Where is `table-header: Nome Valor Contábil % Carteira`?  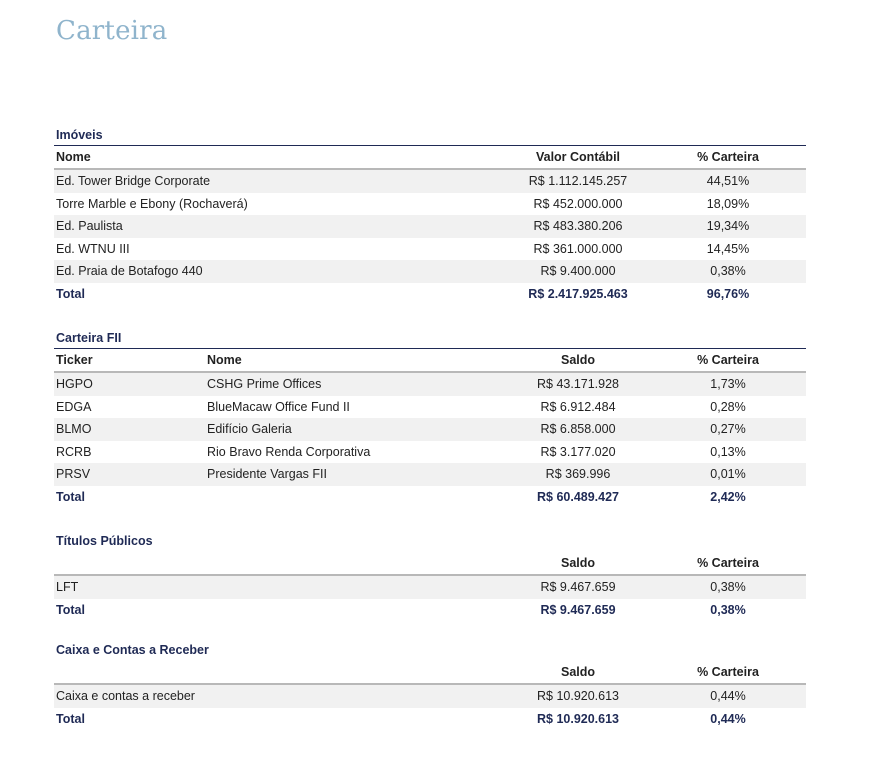 table-header: Nome Valor Contábil % Carteira is located at coordinates (430, 158).